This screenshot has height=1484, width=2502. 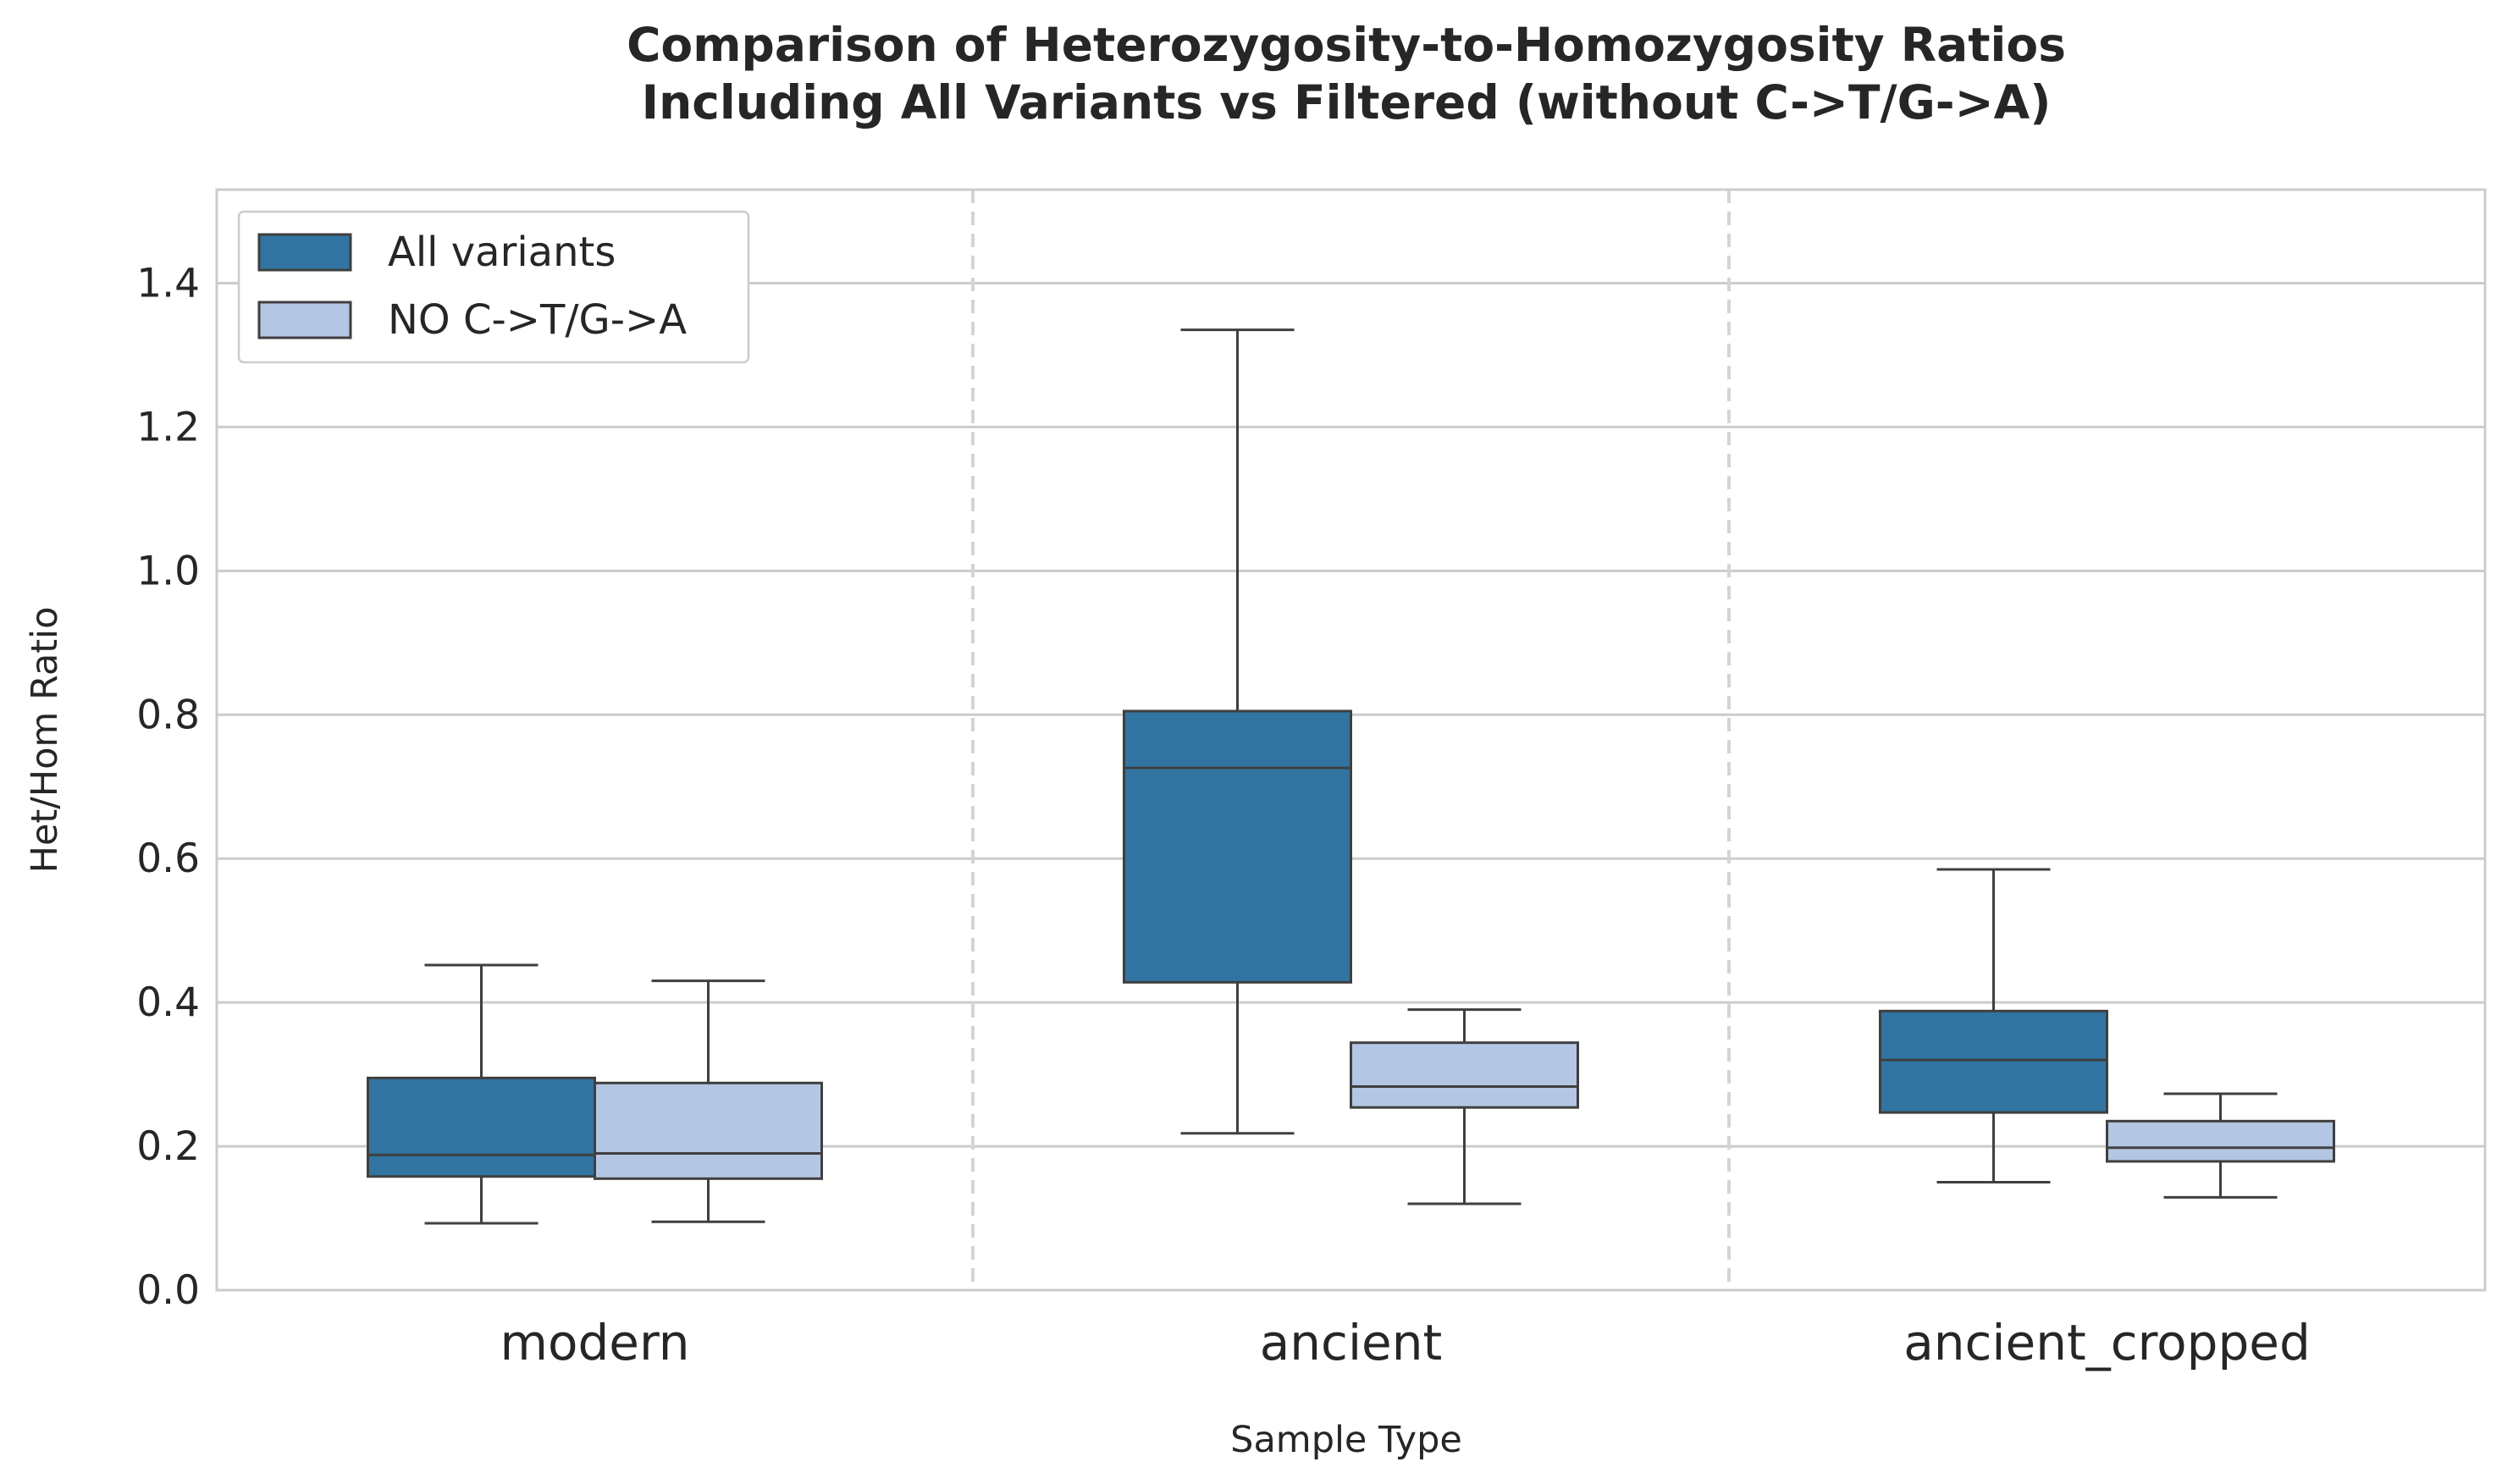 I want to click on legend-swatch-all-variants, so click(x=304, y=252).